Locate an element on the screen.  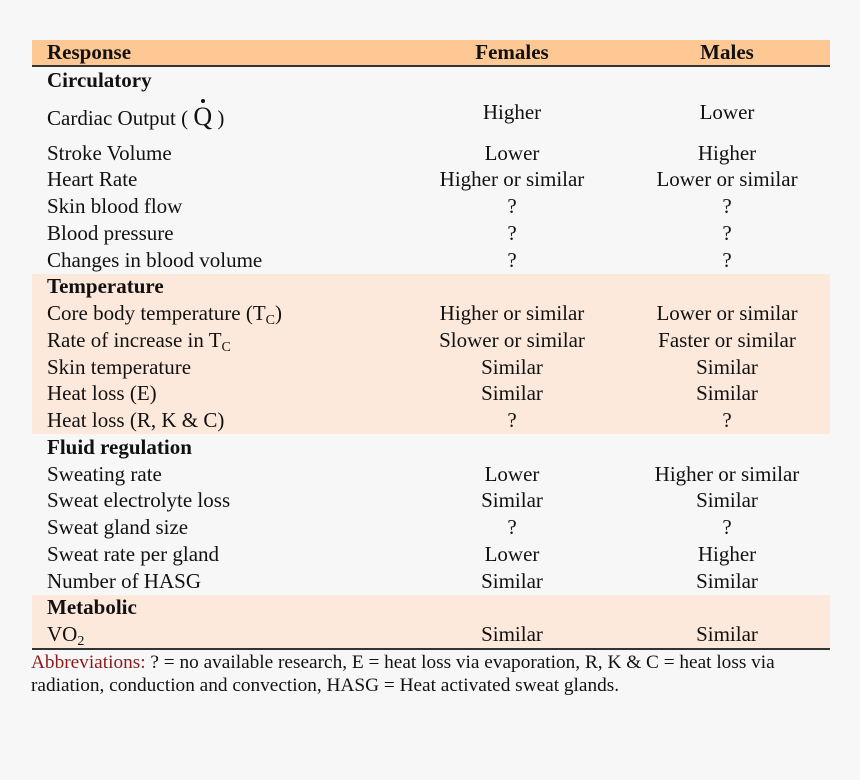
label-text: Sweat gland size is located at coordinates (118, 527).